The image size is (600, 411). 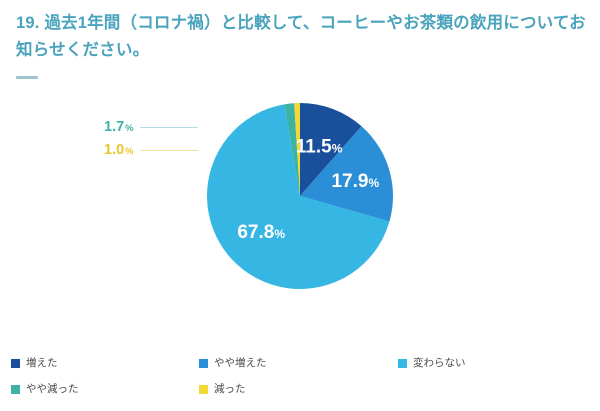 What do you see at coordinates (119, 150) in the screenshot?
I see `pie-callout-value: 1.0%` at bounding box center [119, 150].